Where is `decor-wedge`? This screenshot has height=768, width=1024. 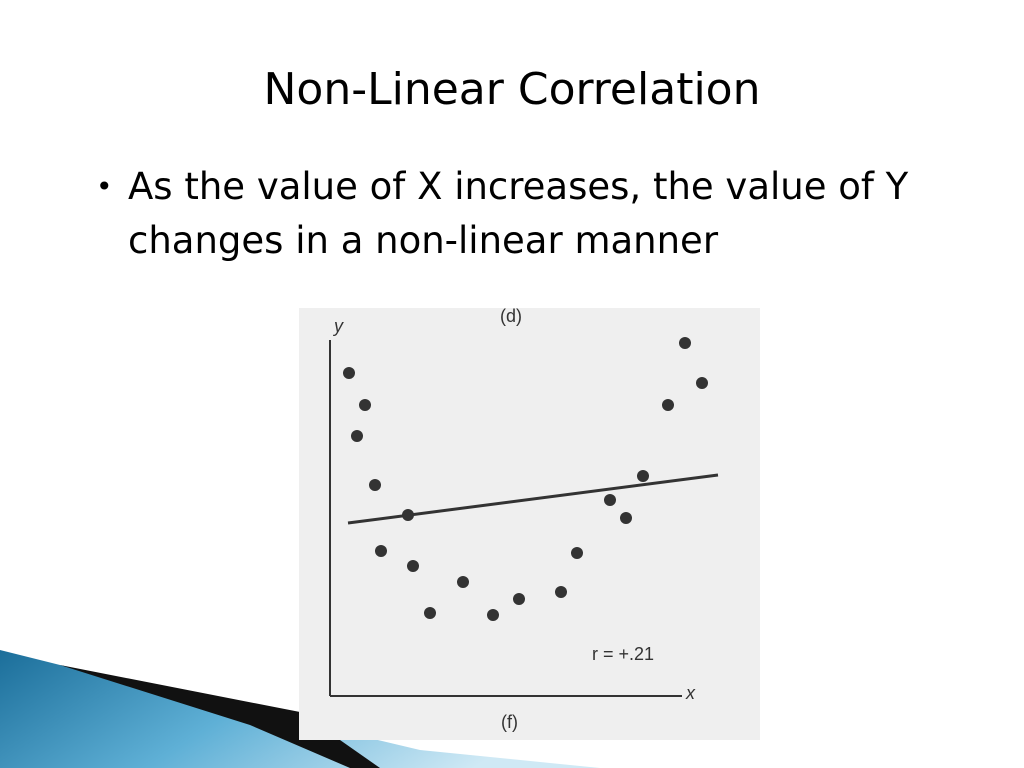
decor-wedge is located at coordinates (220, 716).